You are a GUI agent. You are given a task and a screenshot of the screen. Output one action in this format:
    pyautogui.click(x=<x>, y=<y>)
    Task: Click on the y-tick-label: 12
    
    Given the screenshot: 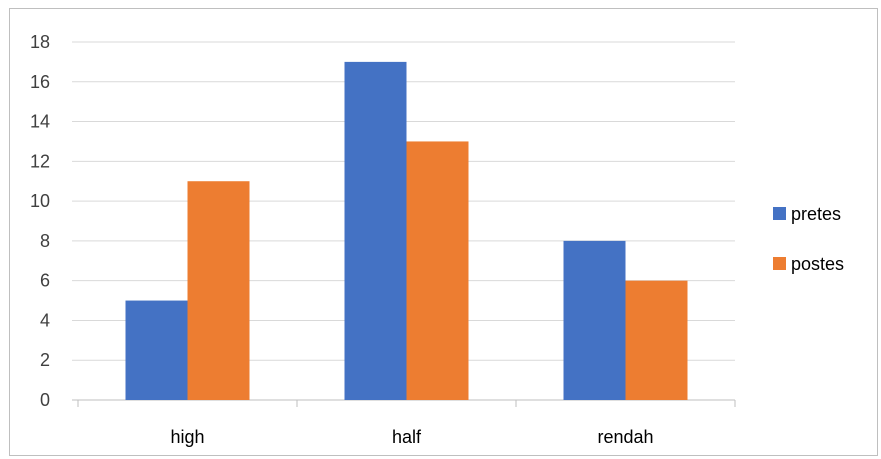 What is the action you would take?
    pyautogui.click(x=40, y=161)
    